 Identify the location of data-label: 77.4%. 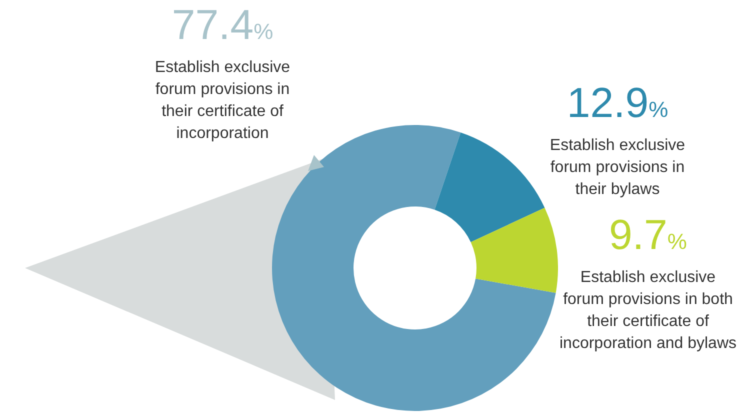
(222, 25).